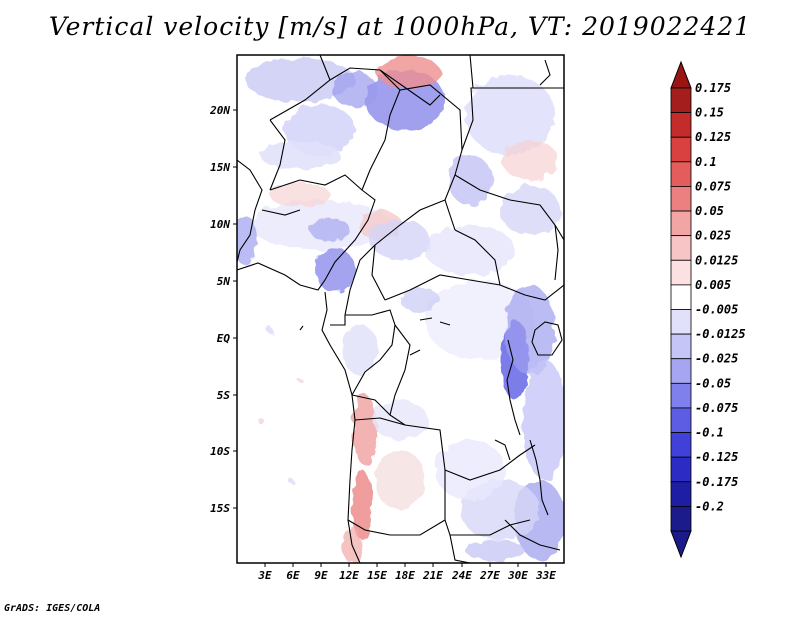 The height and width of the screenshot is (618, 800). Describe the element at coordinates (224, 395) in the screenshot. I see `lat-label: 5S` at that location.